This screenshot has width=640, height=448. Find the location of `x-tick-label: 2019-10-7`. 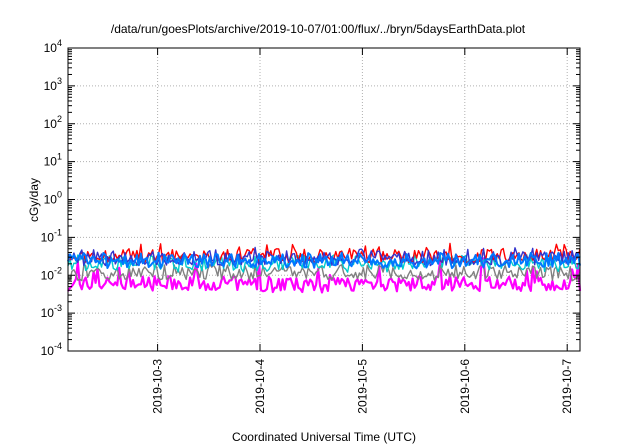

x-tick-label: 2019-10-7 is located at coordinates (567, 386).